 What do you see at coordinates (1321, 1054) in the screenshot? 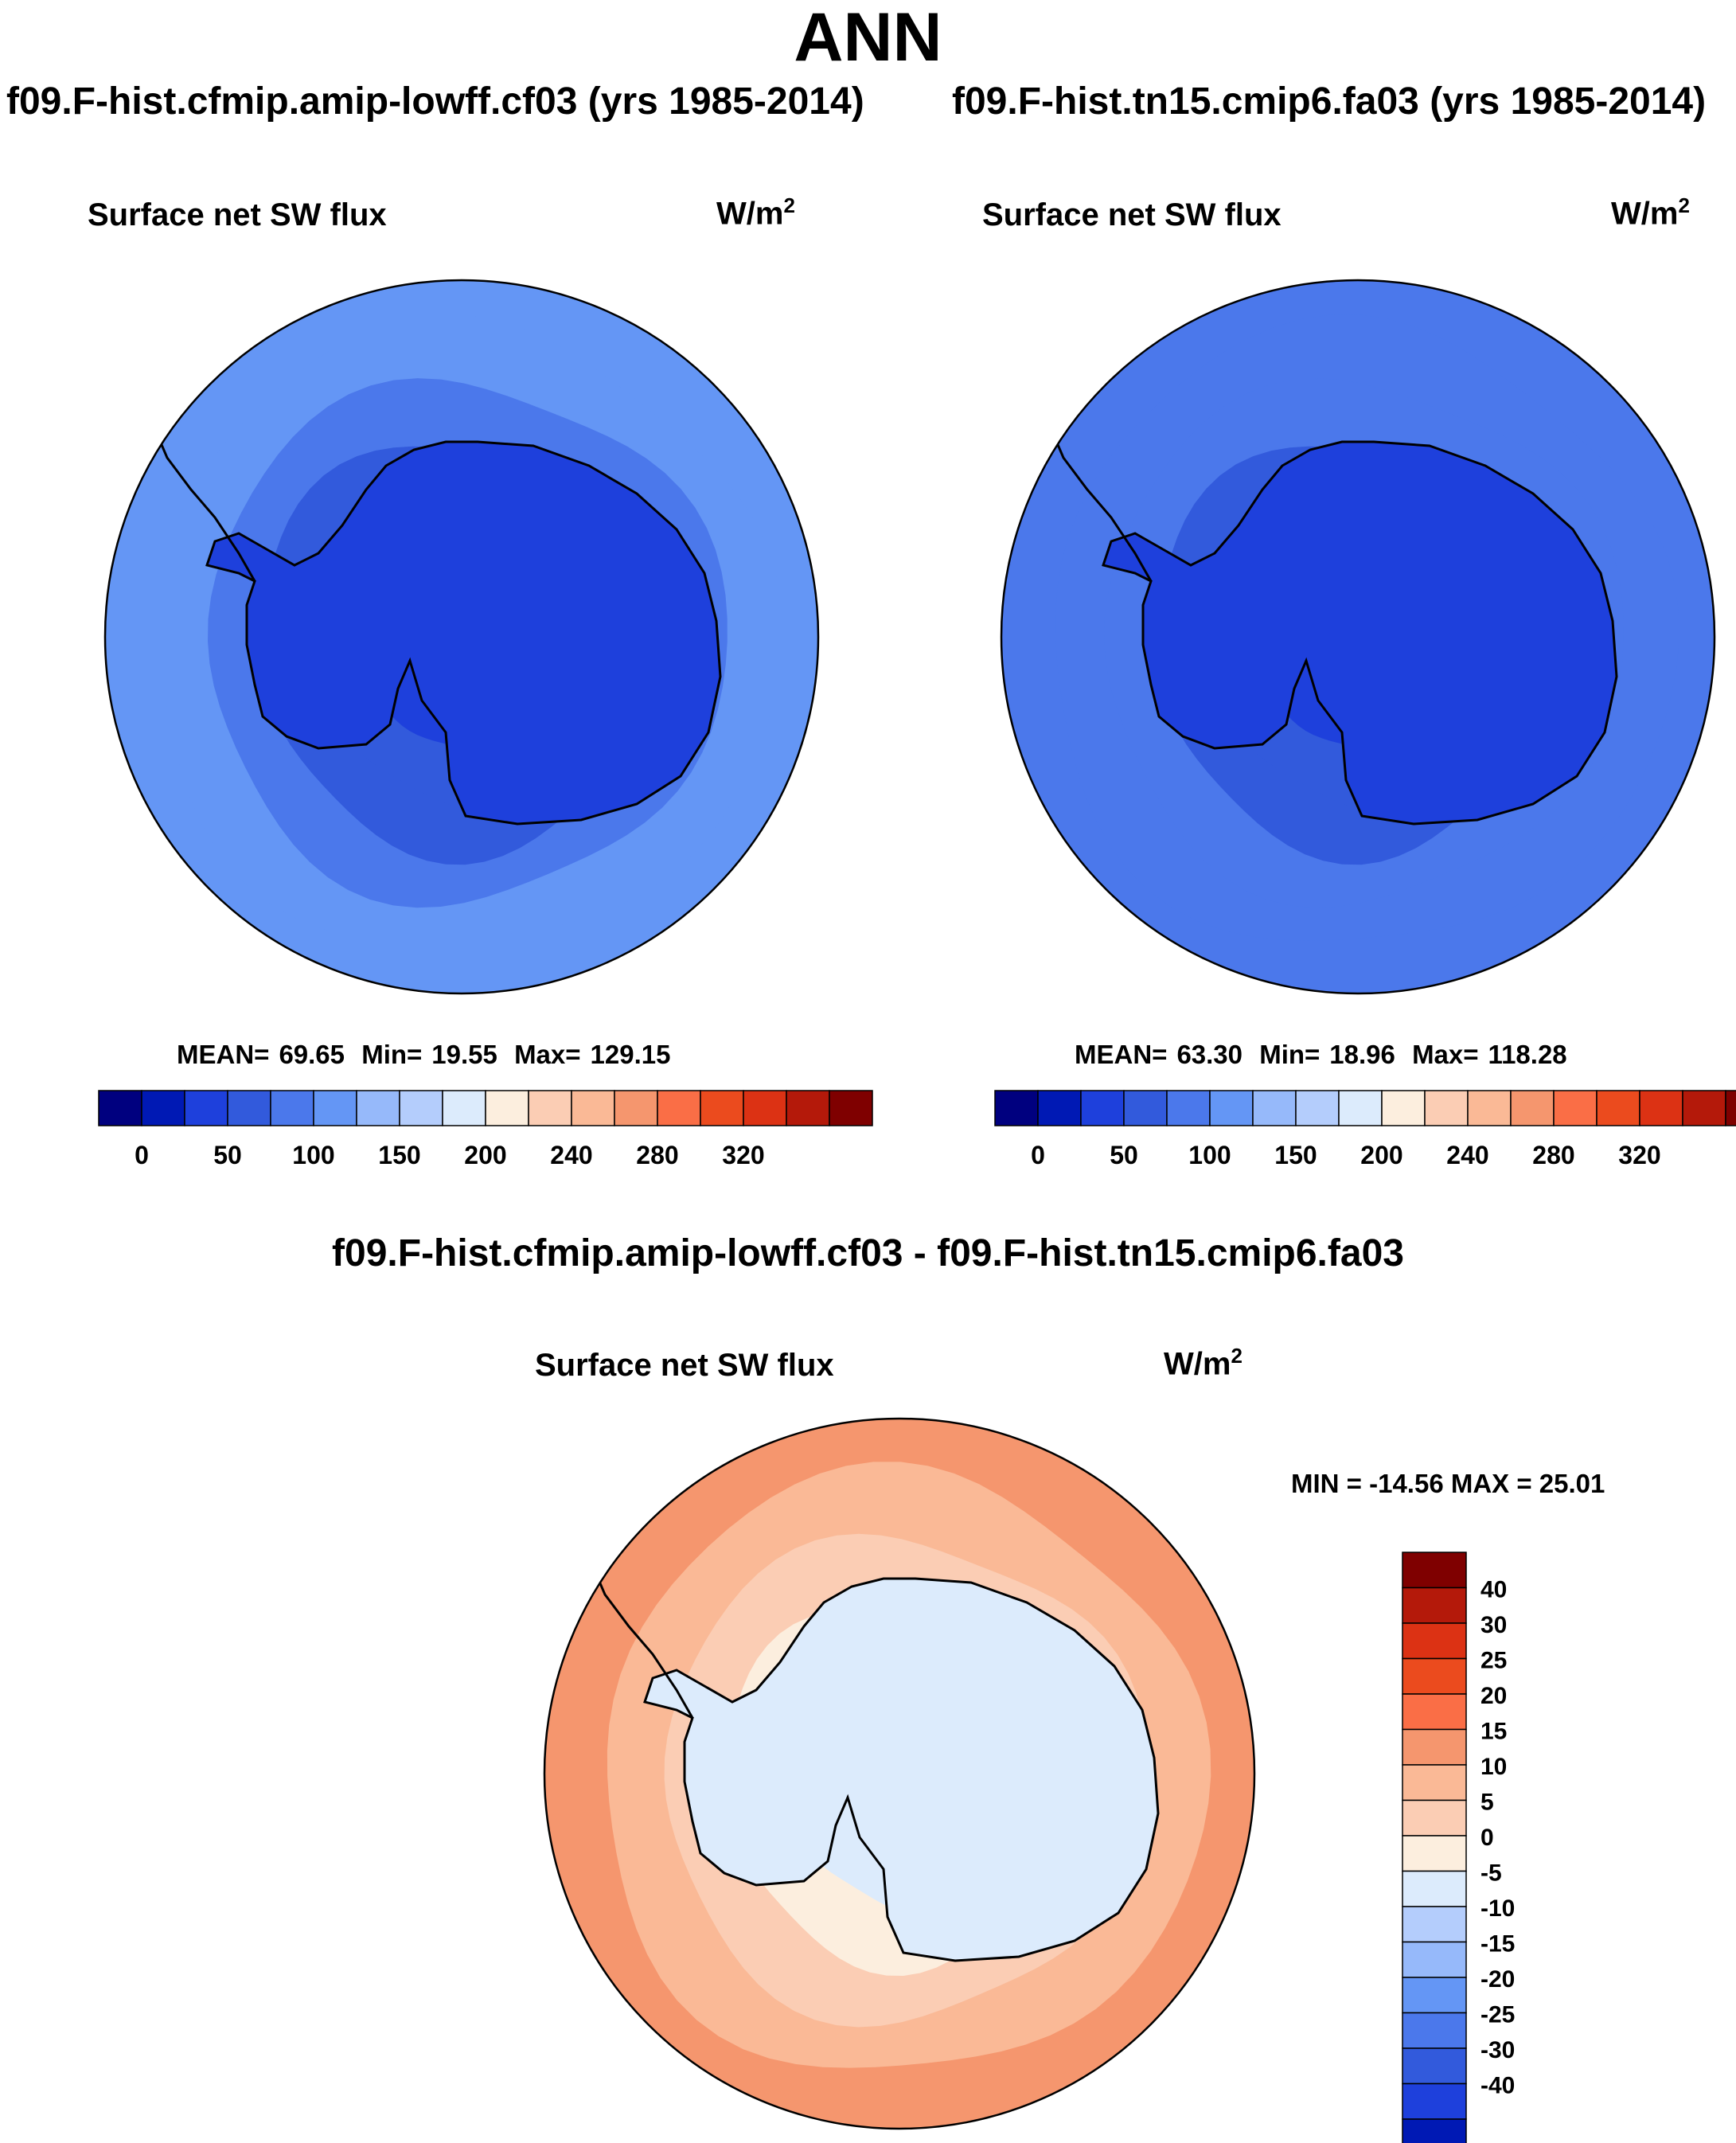
I see `right-stats: MEAN= 63.30 Min= 18.96 Max= 118.28` at bounding box center [1321, 1054].